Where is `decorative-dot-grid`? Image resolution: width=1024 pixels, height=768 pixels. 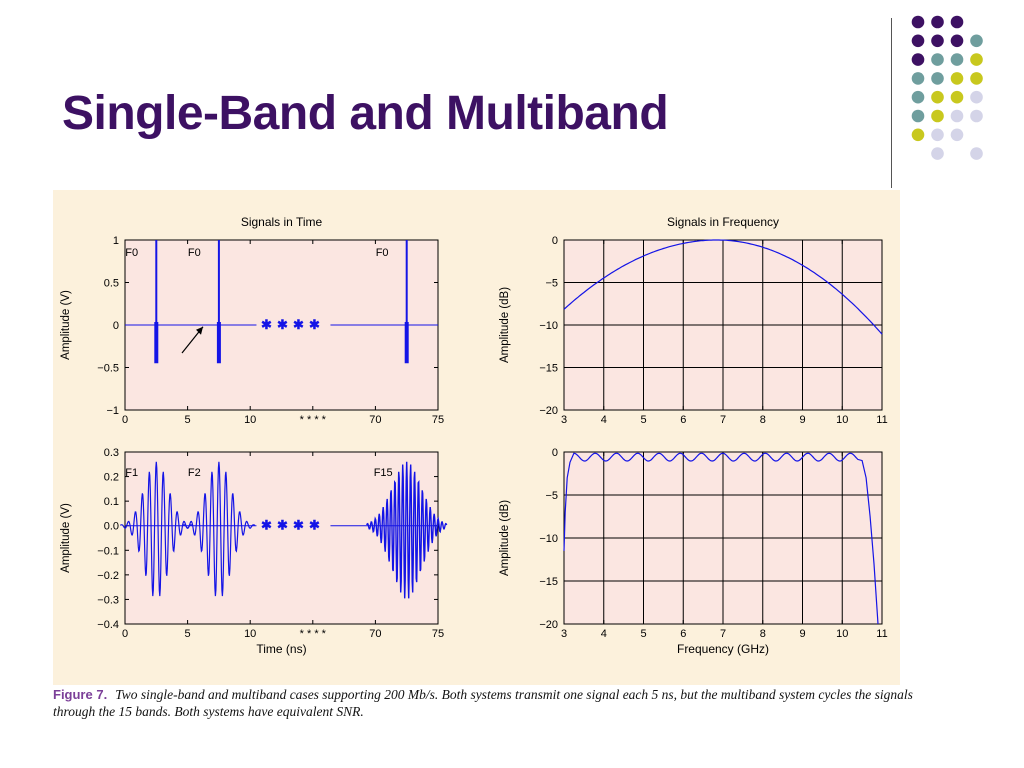 decorative-dot-grid is located at coordinates (947, 87).